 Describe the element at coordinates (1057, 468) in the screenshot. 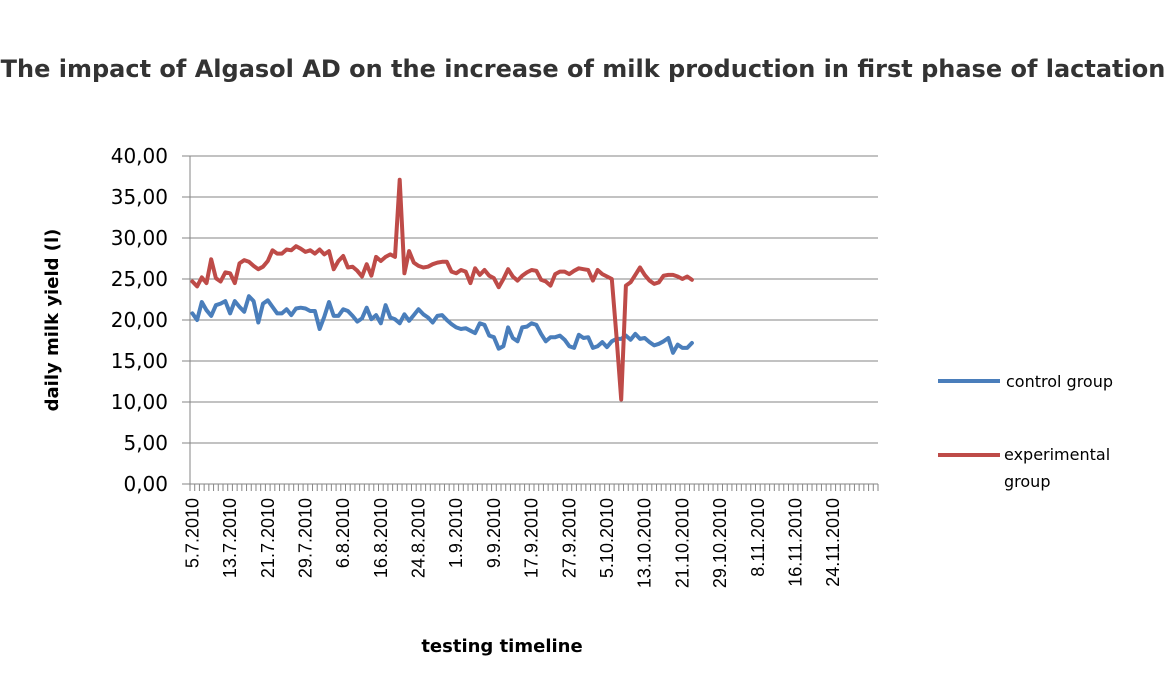

I see `legend-label: experimental group` at that location.